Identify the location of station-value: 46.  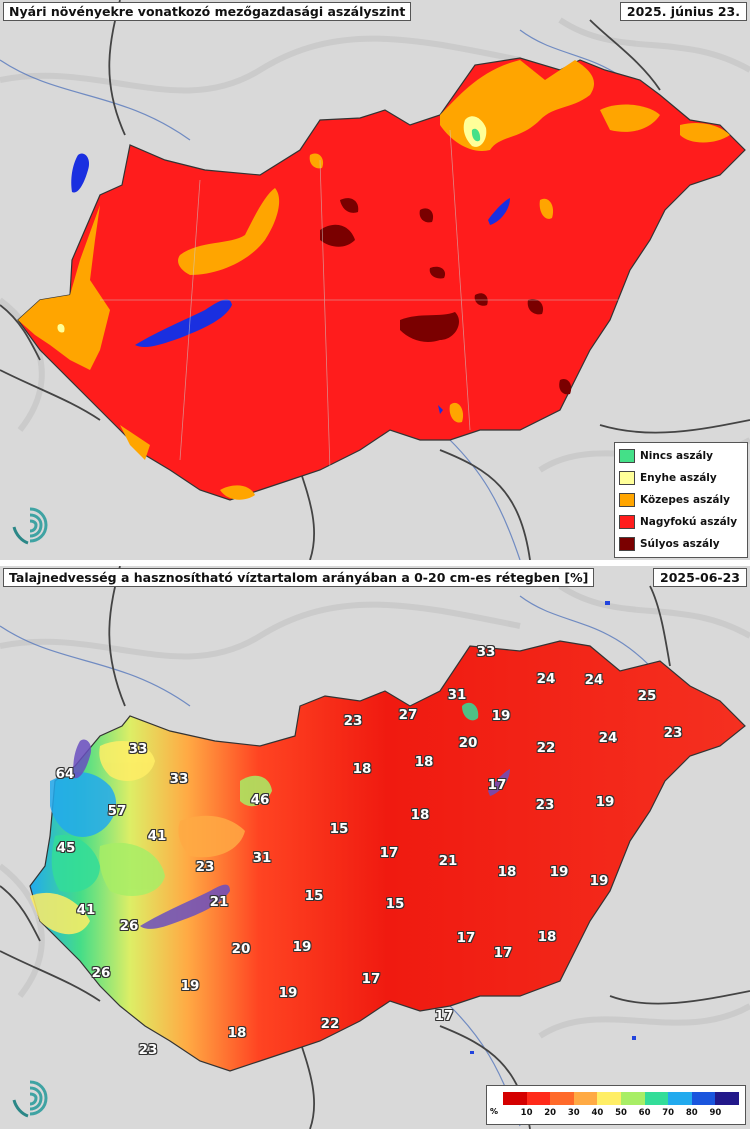
(260, 800).